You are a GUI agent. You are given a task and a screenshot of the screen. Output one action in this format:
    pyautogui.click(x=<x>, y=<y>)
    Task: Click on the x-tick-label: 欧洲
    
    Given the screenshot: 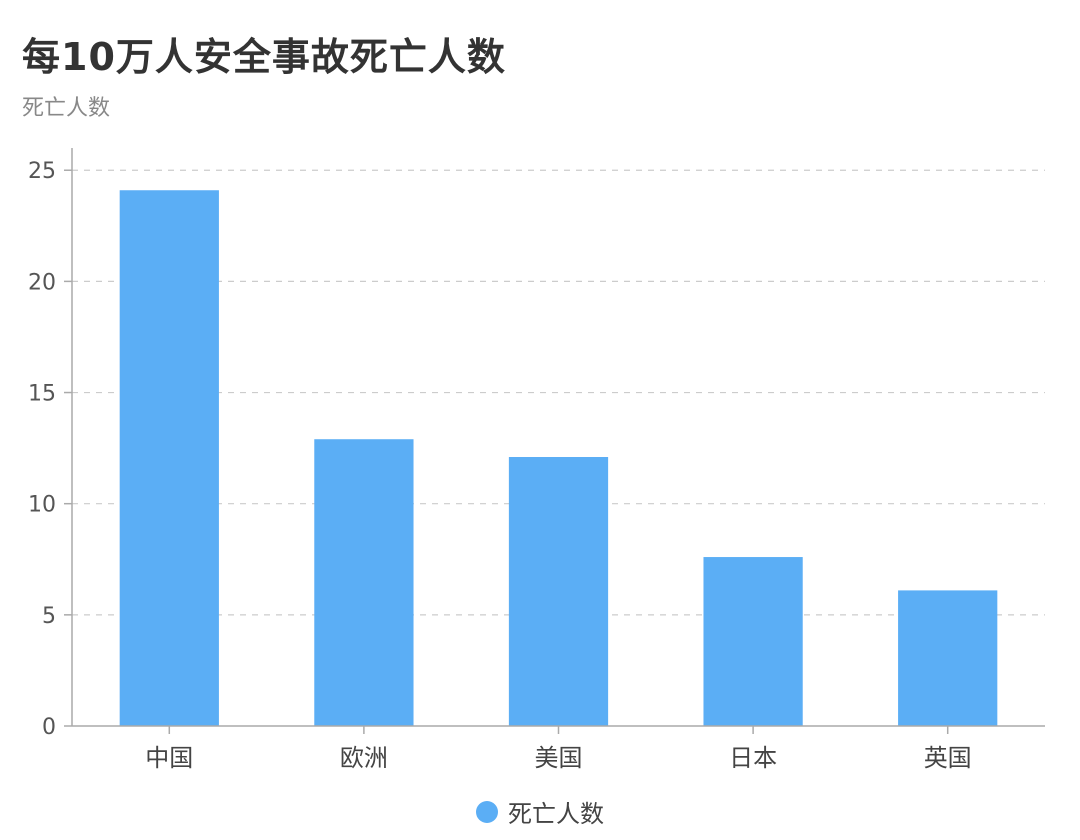 What is the action you would take?
    pyautogui.click(x=364, y=758)
    